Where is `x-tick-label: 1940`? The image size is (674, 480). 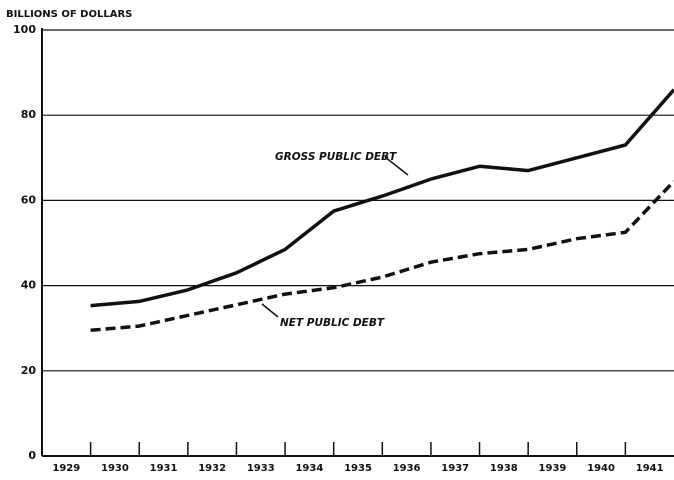
x-tick-label: 1940 is located at coordinates (601, 468).